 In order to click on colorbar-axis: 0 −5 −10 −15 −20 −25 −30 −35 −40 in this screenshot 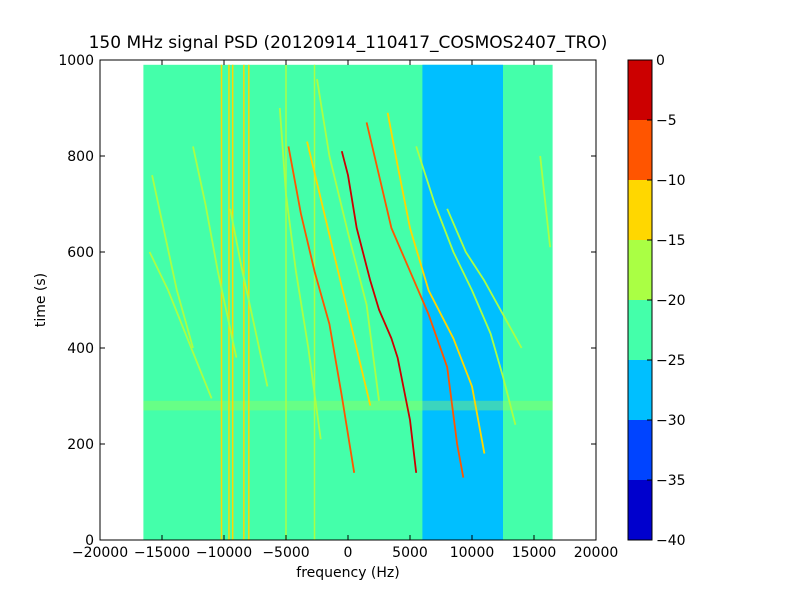, I will do `click(666, 301)`.